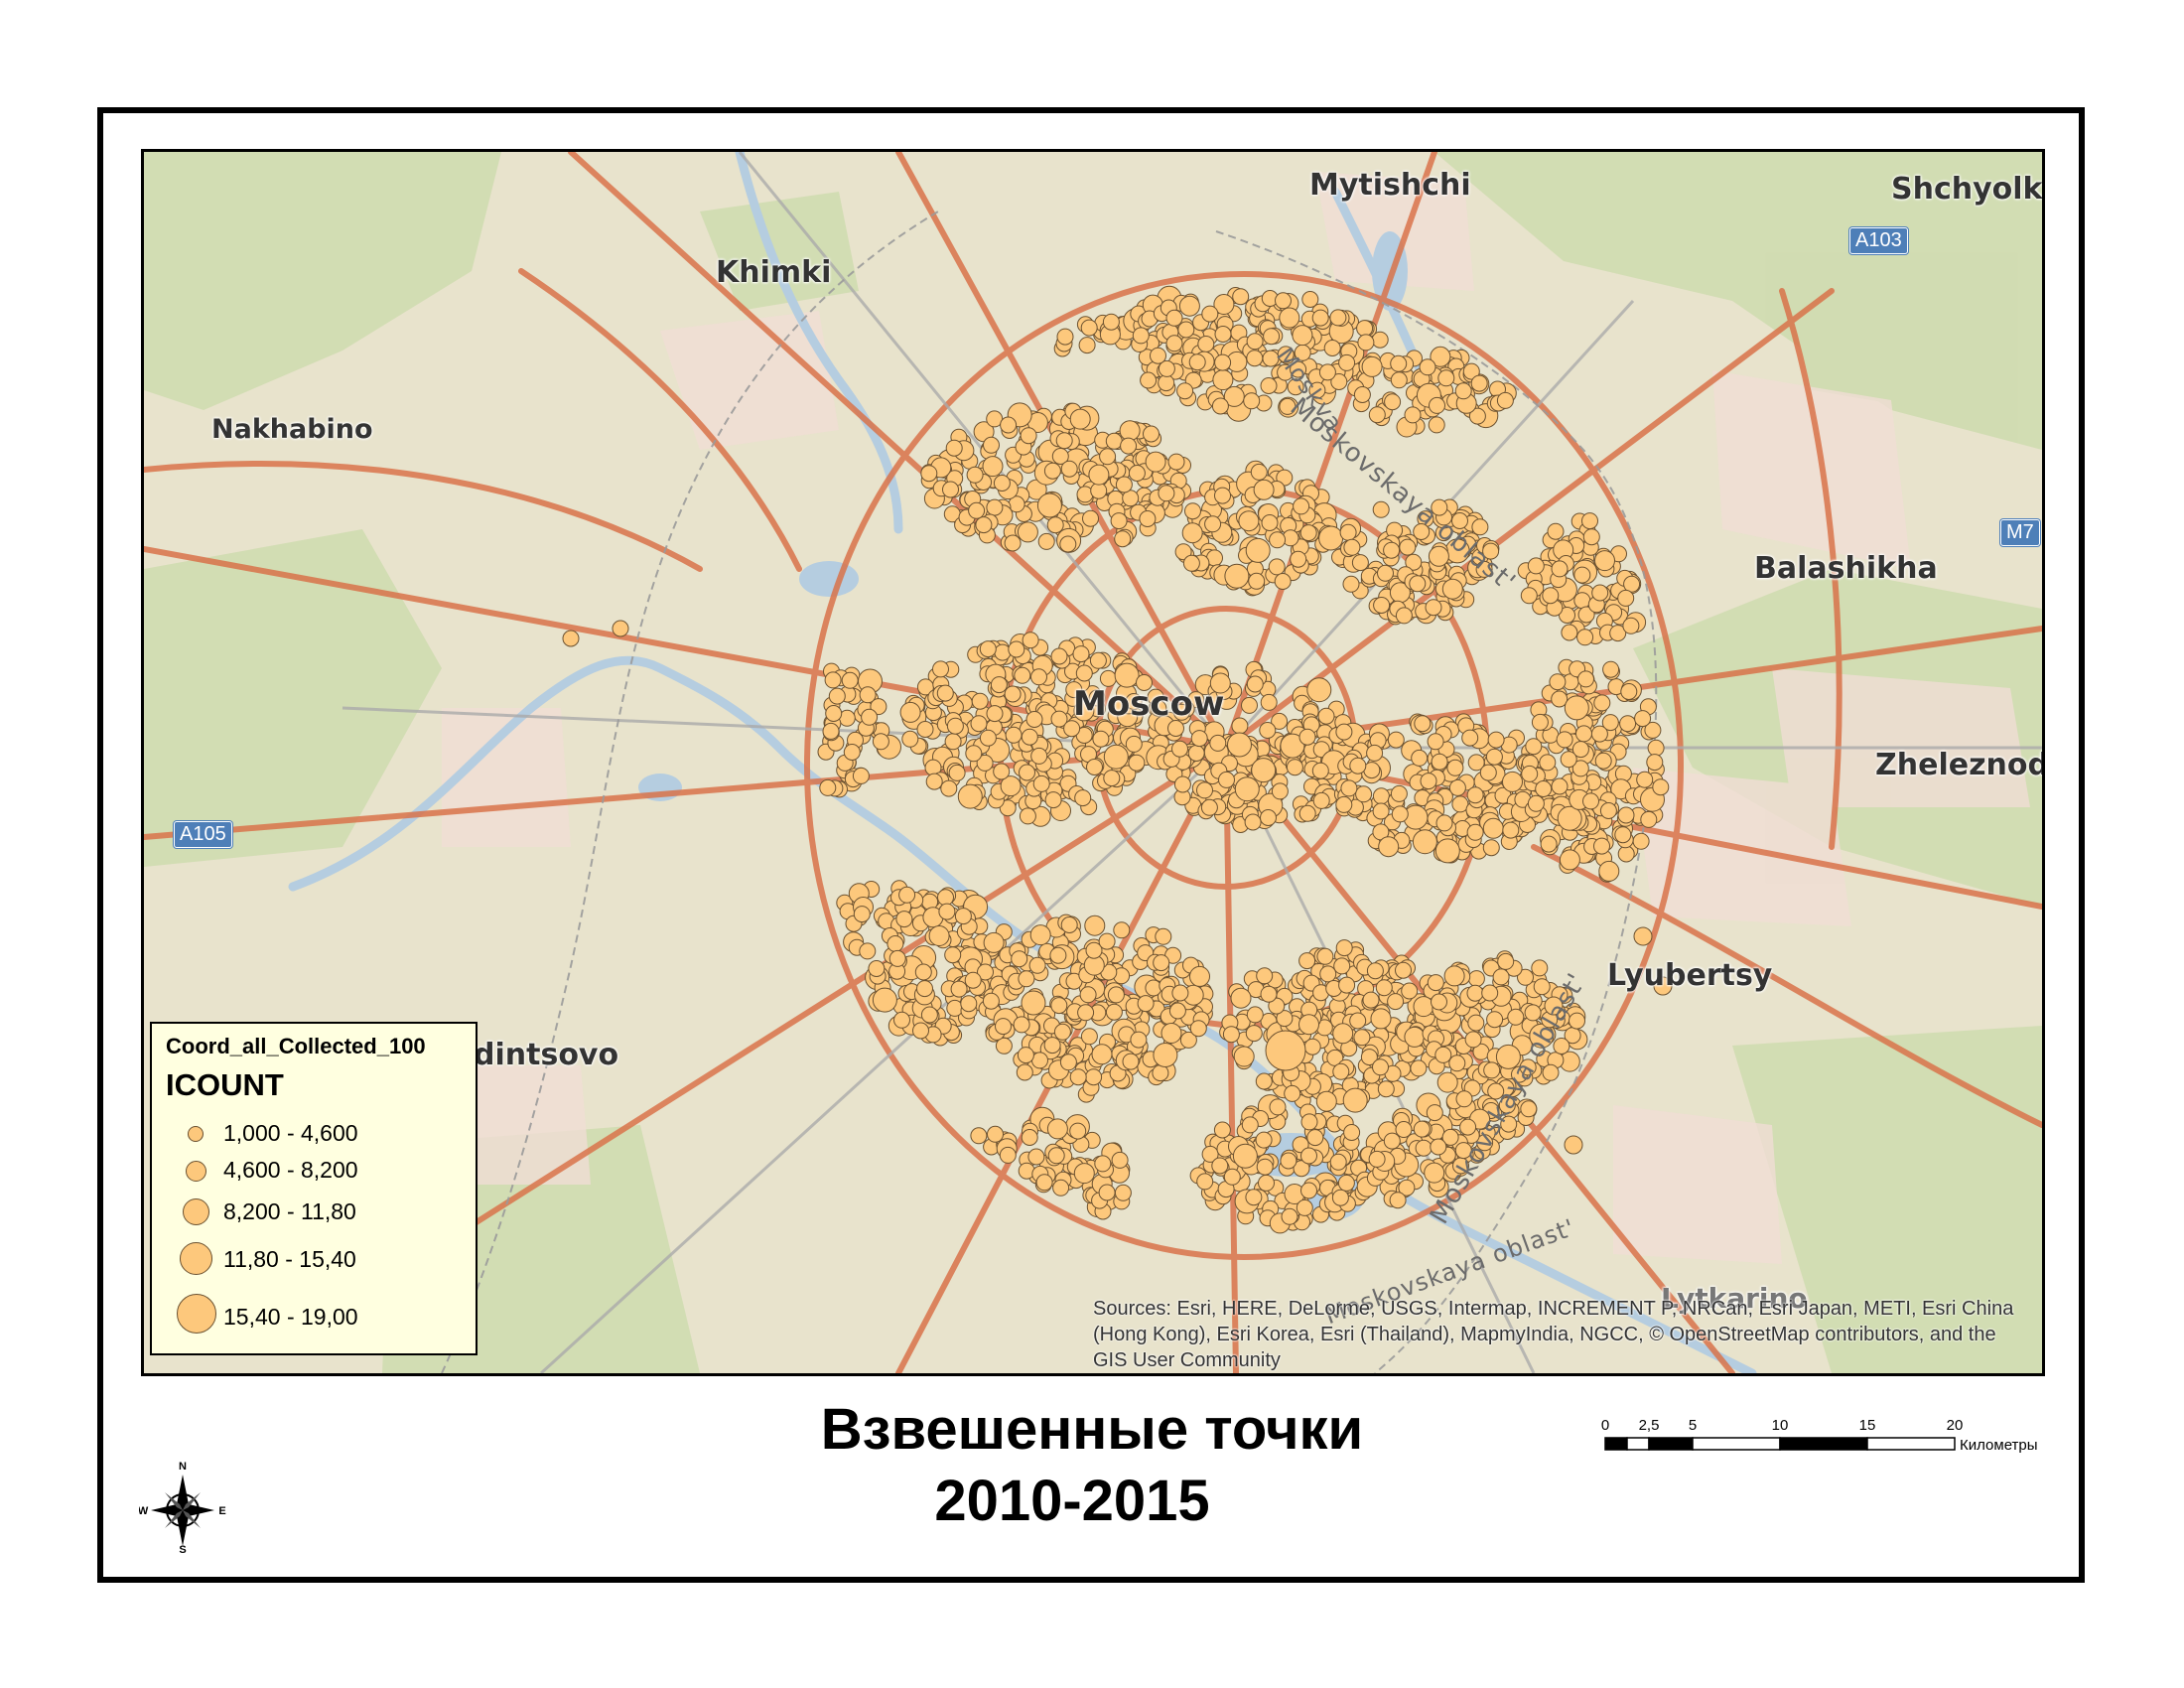 The height and width of the screenshot is (1688, 2184). Describe the element at coordinates (1114, 1012) in the screenshot. I see `weighted-point-2003` at that location.